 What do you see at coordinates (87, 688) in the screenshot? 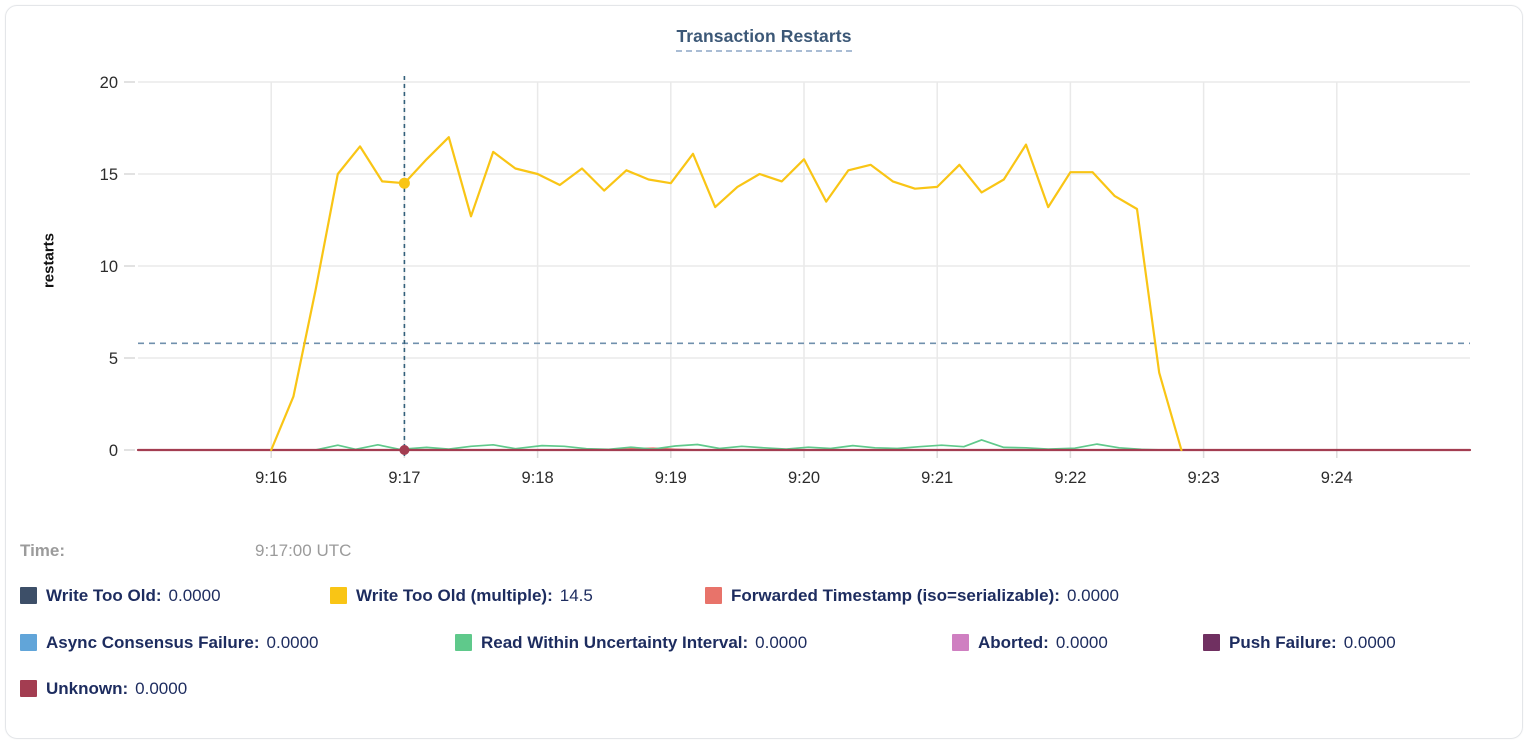
I see `legend-label: Unknown:` at bounding box center [87, 688].